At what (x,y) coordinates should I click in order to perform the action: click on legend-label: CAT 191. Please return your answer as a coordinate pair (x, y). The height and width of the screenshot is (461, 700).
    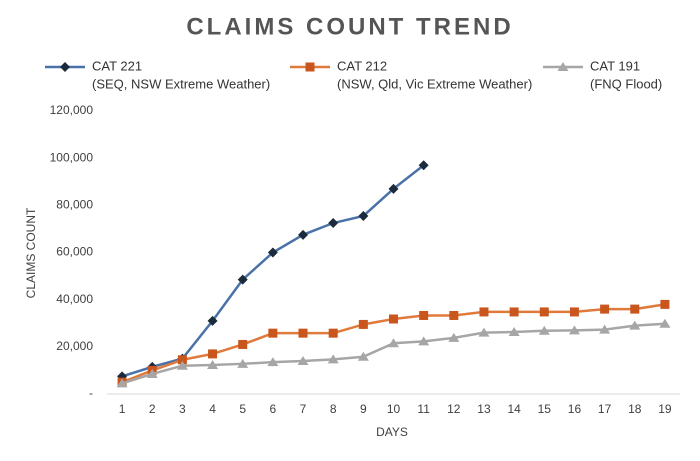
    Looking at the image, I should click on (615, 65).